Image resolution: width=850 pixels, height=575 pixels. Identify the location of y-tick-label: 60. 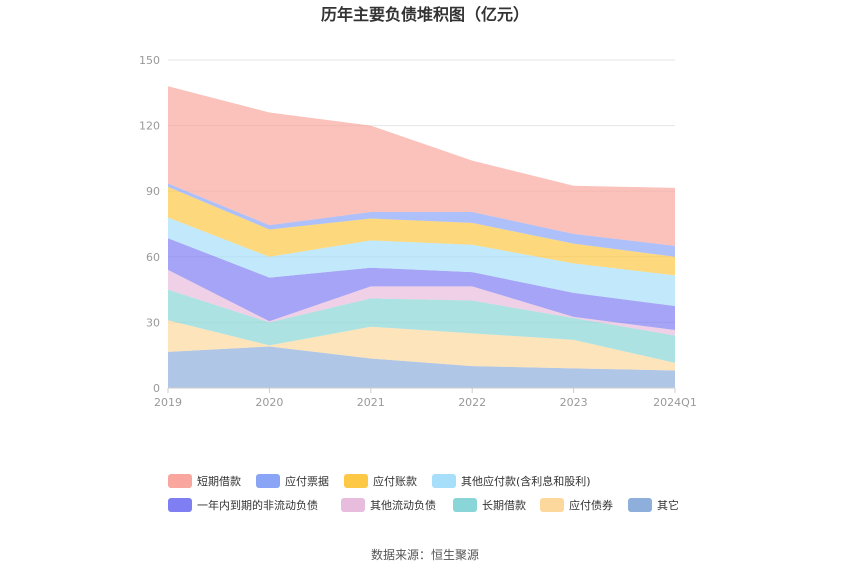
(153, 257).